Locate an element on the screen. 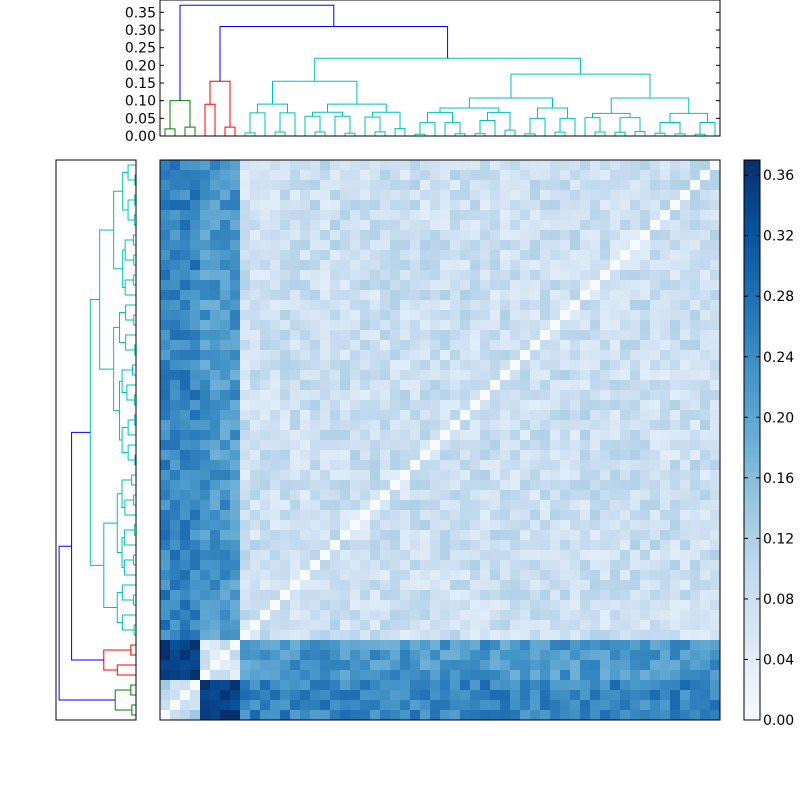  colorbar-ticks: 0.000.040.080.120.160.200.240.280.320.36 is located at coordinates (769, 448).